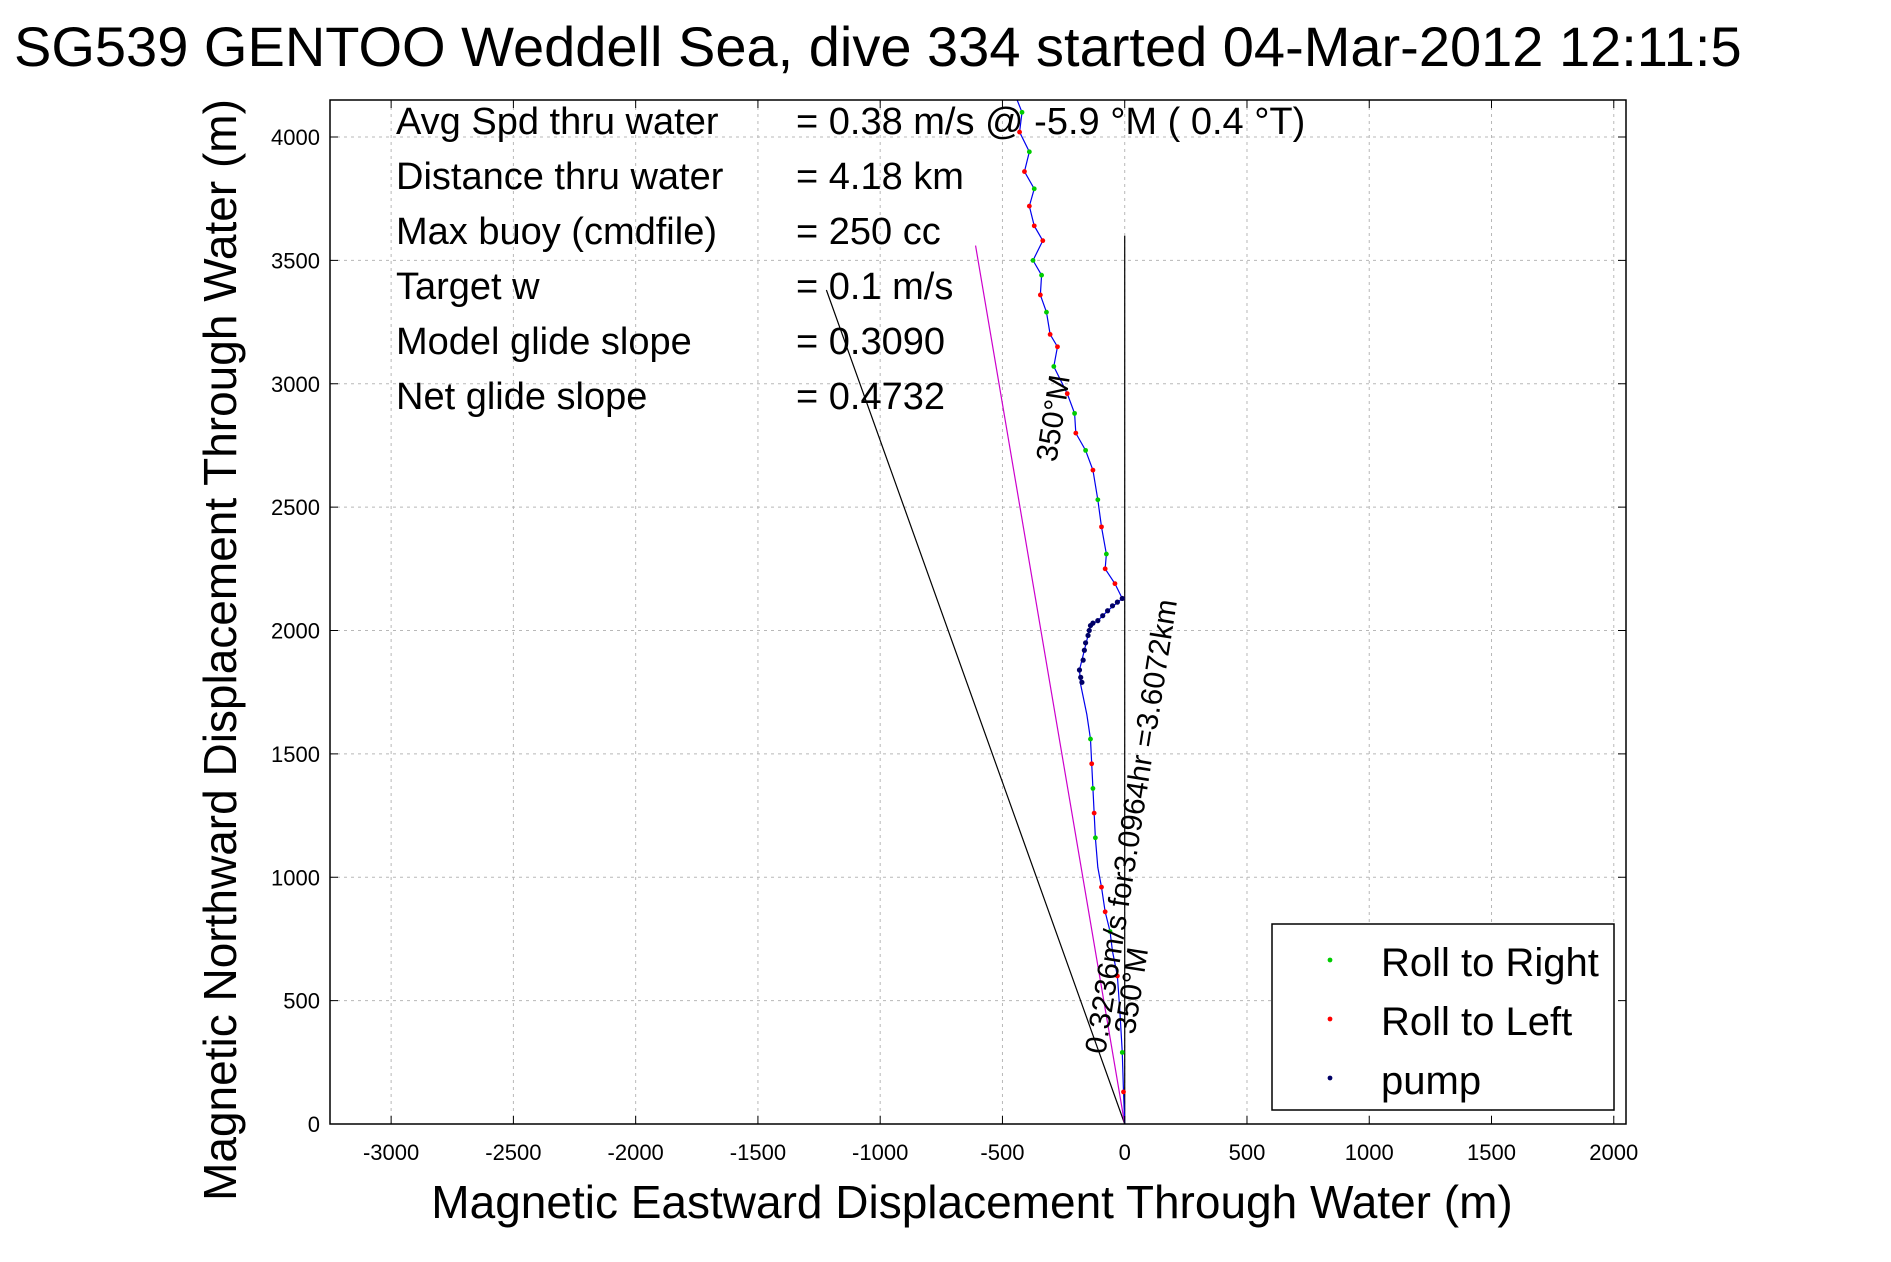  What do you see at coordinates (758, 1152) in the screenshot?
I see `x-tick-label: -1500` at bounding box center [758, 1152].